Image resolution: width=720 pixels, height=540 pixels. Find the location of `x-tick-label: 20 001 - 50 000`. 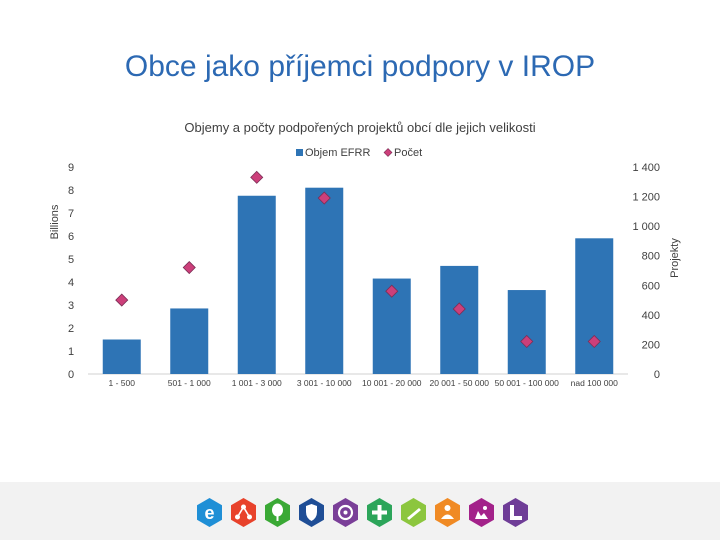

x-tick-label: 20 001 - 50 000 is located at coordinates (459, 383).